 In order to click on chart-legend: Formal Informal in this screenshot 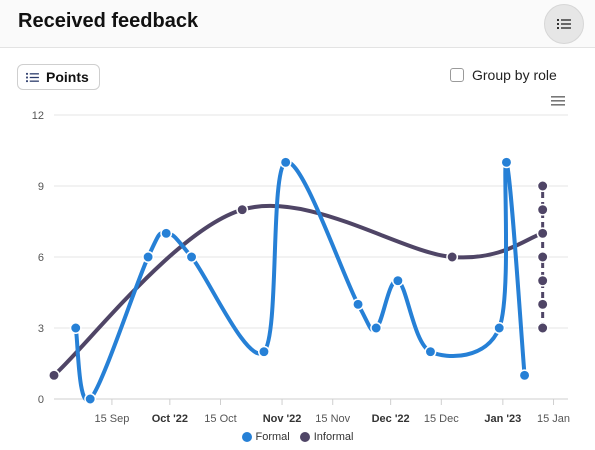, I will do `click(297, 437)`.